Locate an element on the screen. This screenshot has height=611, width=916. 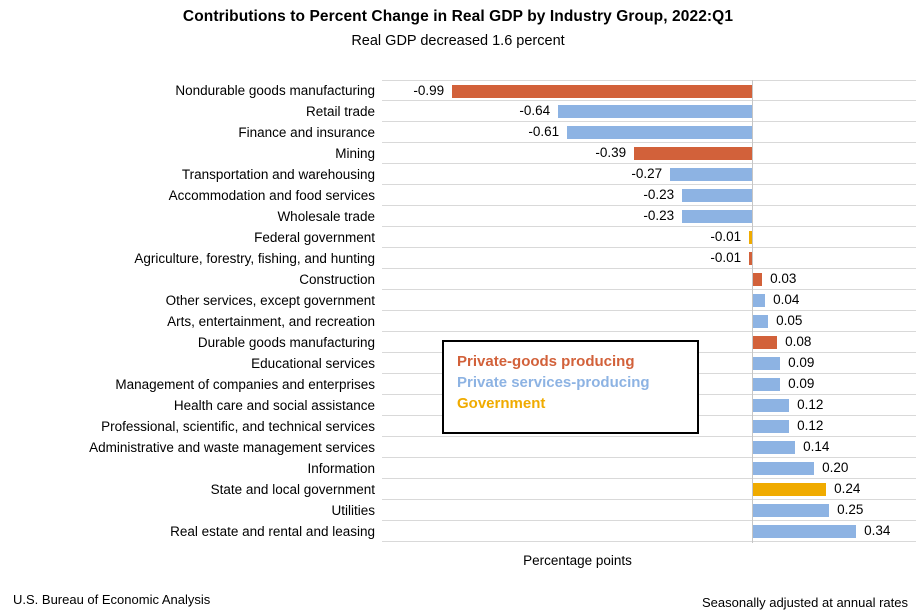
category-label: State and local government is located at coordinates (292, 489).